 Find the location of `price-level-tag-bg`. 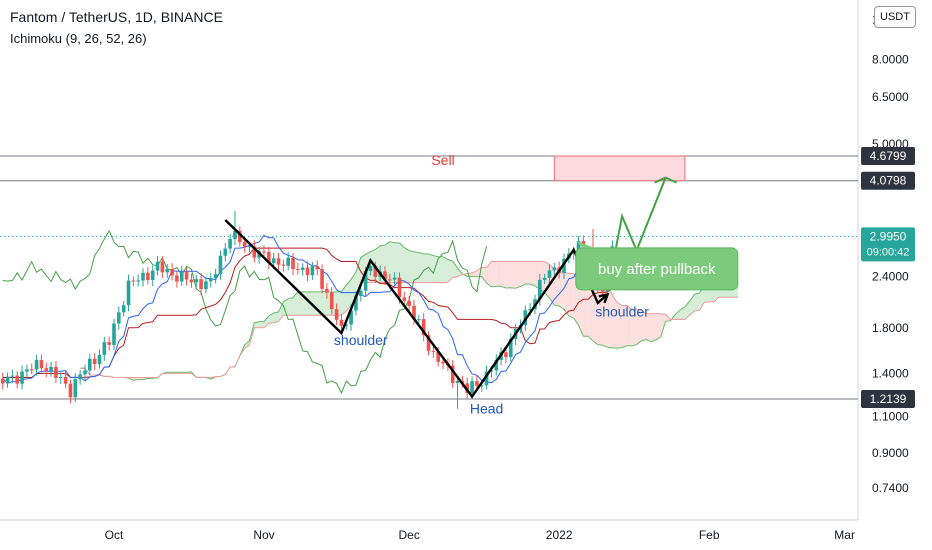

price-level-tag-bg is located at coordinates (888, 156).